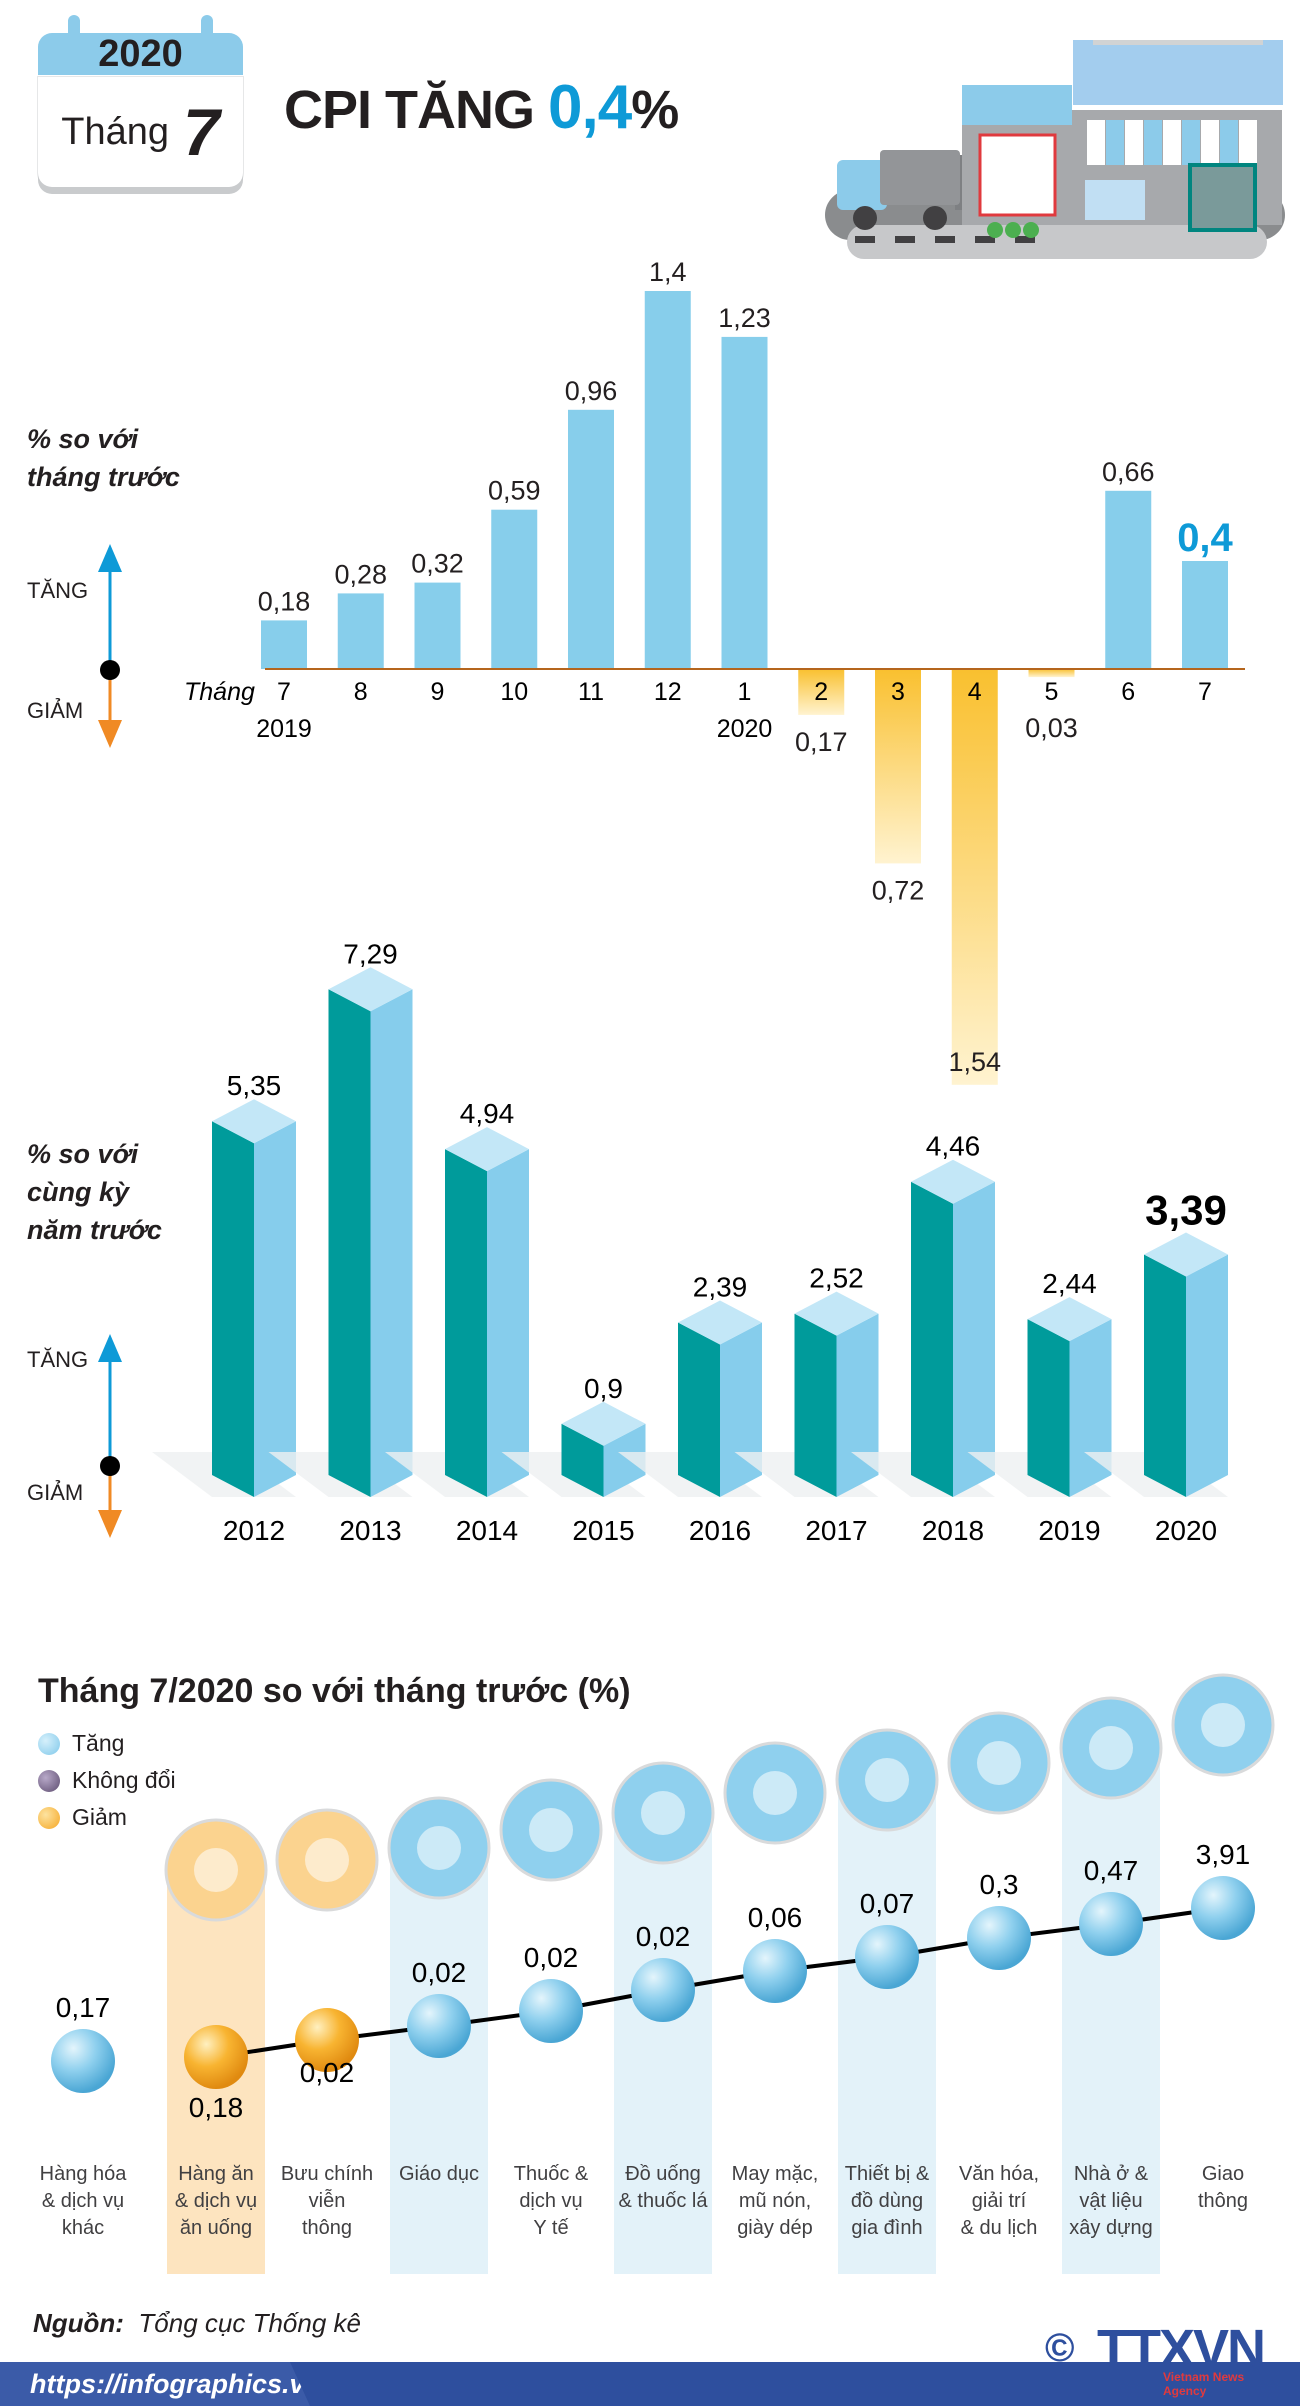 This screenshot has height=2406, width=1300. Describe the element at coordinates (1128, 472) in the screenshot. I see `data-label: 0,66` at that location.